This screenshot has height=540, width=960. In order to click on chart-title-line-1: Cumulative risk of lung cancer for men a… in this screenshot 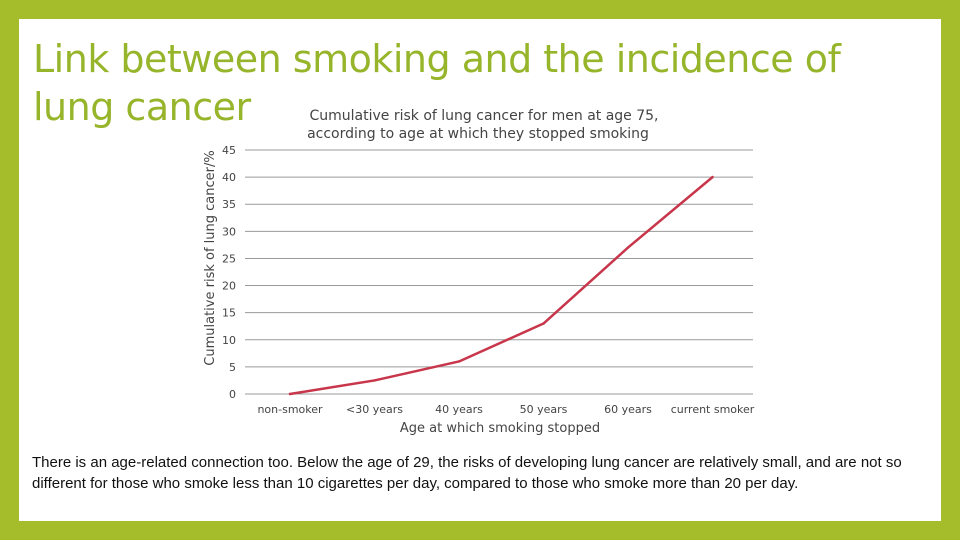, I will do `click(483, 116)`.